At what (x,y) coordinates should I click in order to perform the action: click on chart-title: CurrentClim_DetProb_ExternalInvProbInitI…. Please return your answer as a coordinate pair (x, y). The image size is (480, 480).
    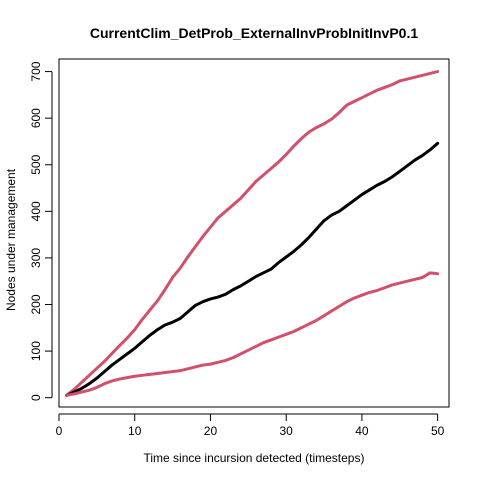
    Looking at the image, I should click on (254, 33).